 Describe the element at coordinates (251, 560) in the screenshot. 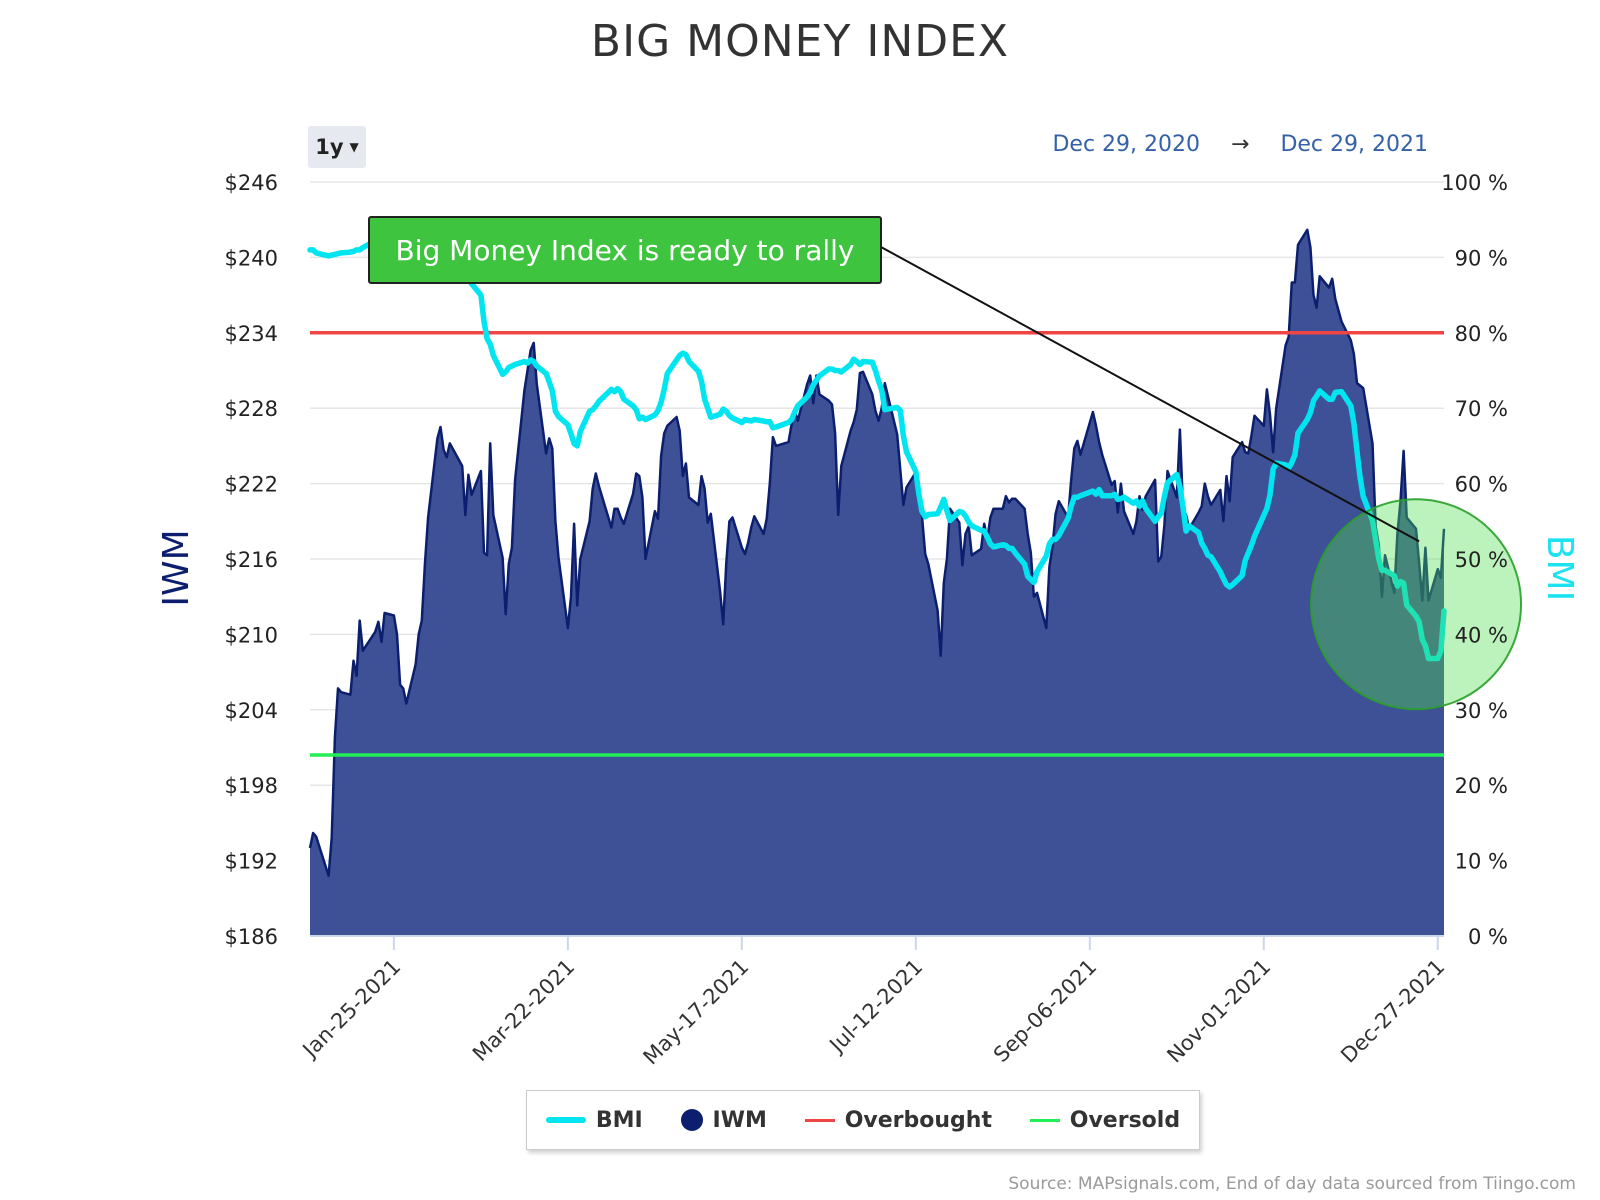

I see `y-left-tick-label: $216` at that location.